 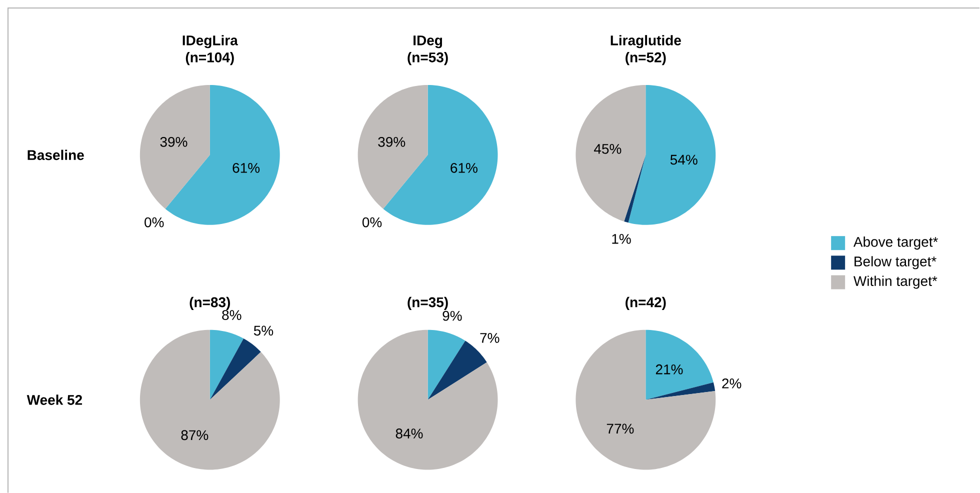 What do you see at coordinates (732, 383) in the screenshot?
I see `data-label: 2%` at bounding box center [732, 383].